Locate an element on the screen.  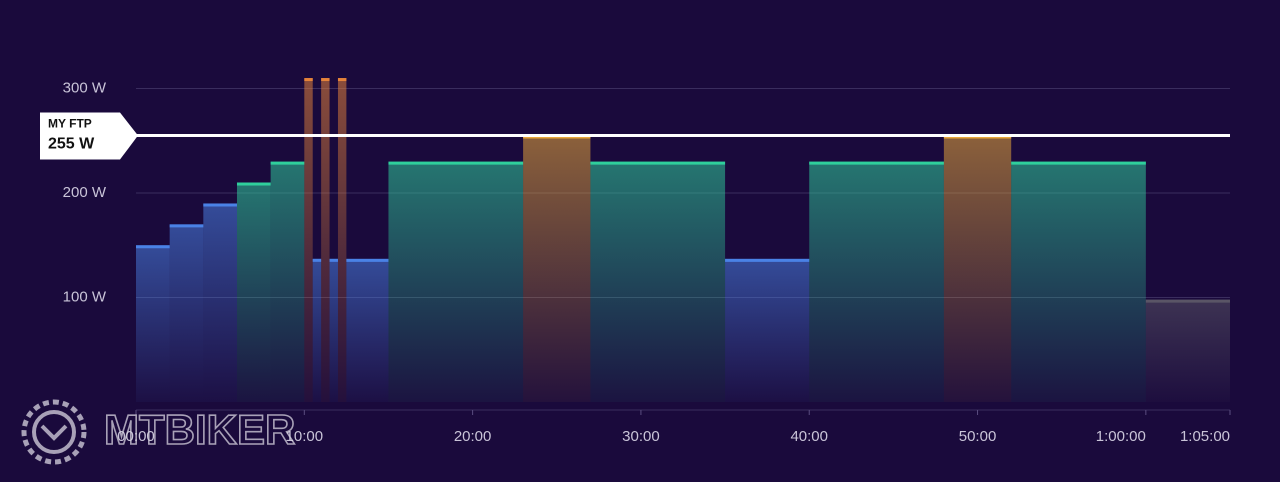
watermark-gear is located at coordinates (54, 432).